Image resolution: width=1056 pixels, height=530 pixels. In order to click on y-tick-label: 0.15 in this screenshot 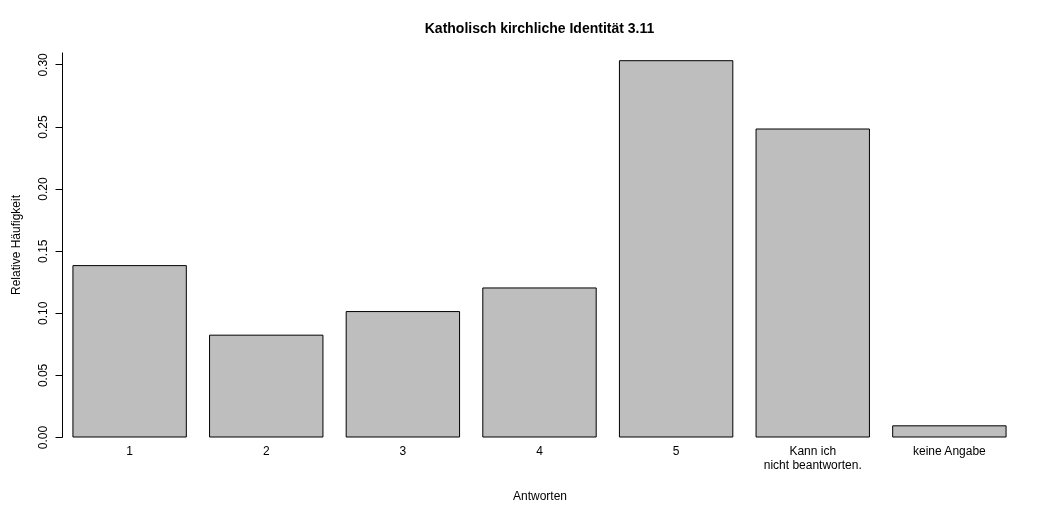, I will do `click(42, 251)`.